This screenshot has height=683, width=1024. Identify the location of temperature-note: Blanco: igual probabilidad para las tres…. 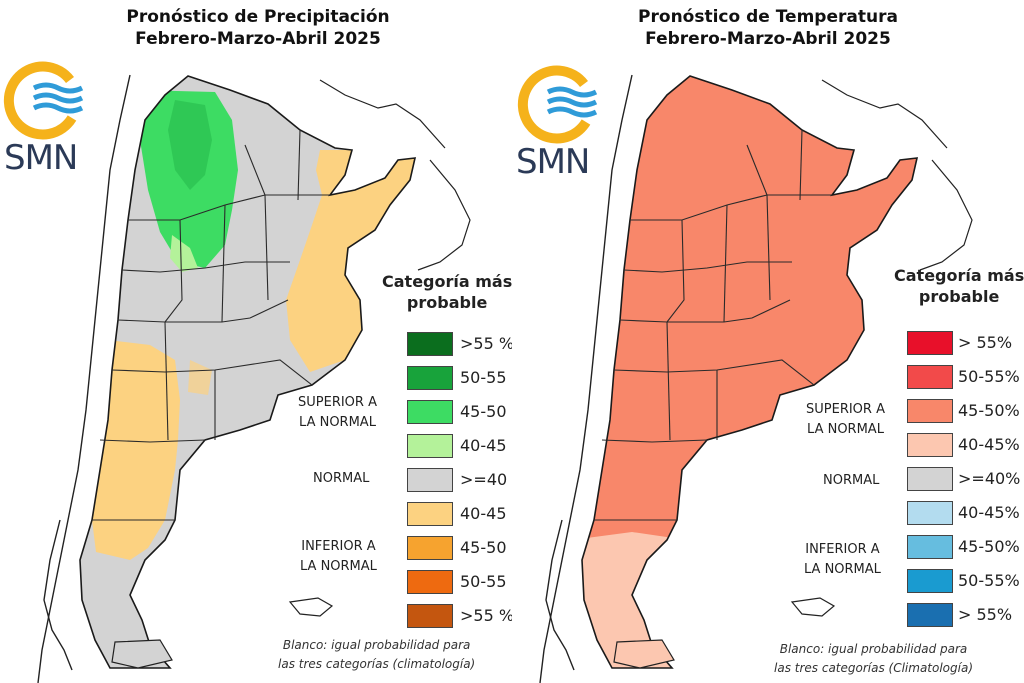
(873, 659).